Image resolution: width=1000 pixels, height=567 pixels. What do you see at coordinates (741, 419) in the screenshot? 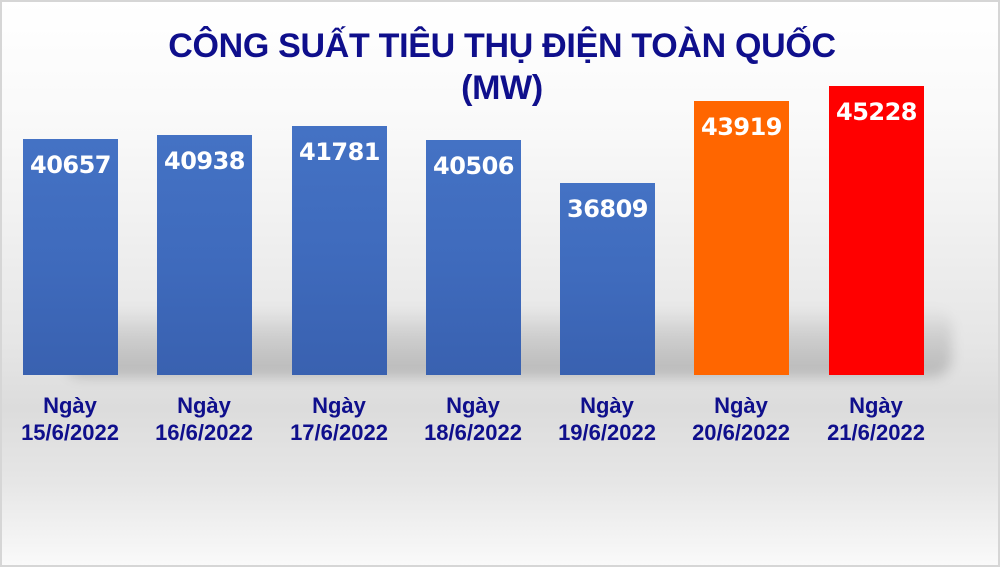
I see `x-axis-category-label: Ngày 20/6/2022` at bounding box center [741, 419].